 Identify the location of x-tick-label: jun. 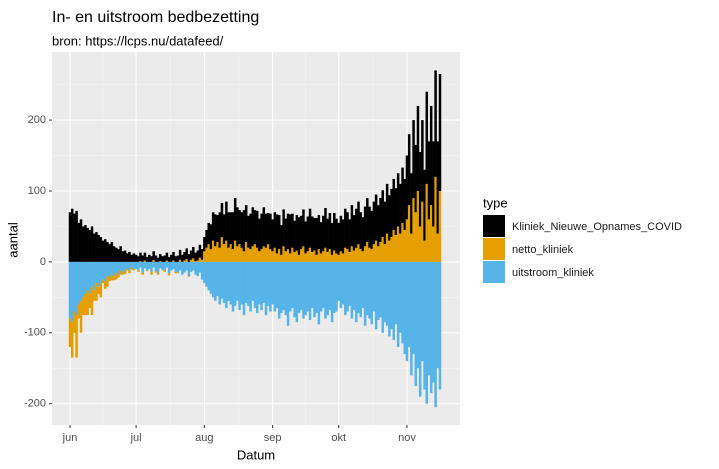
(70, 438).